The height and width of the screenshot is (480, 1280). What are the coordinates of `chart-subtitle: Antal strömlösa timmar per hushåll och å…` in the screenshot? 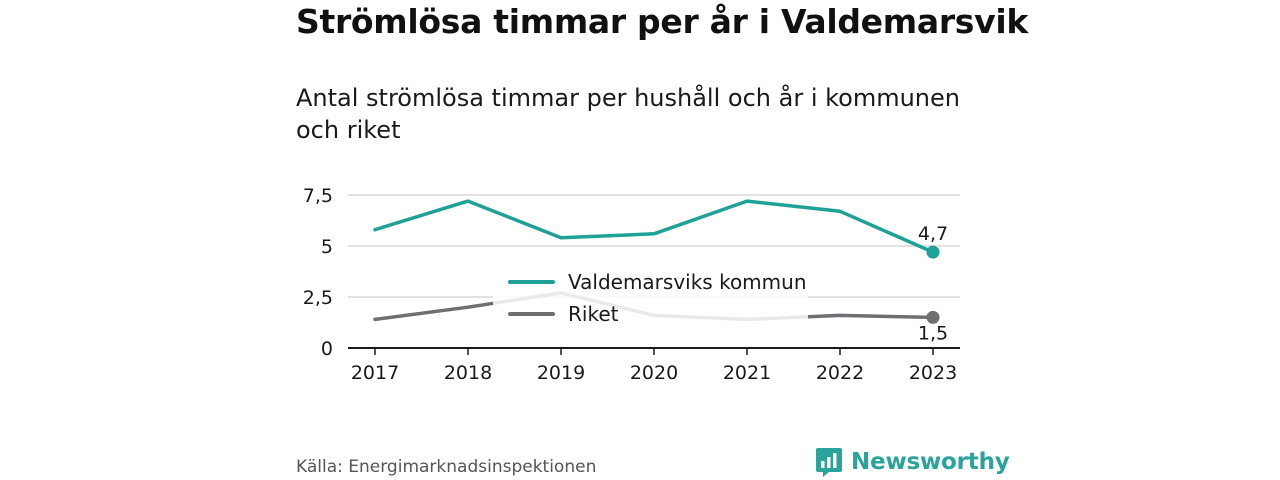 It's located at (628, 114).